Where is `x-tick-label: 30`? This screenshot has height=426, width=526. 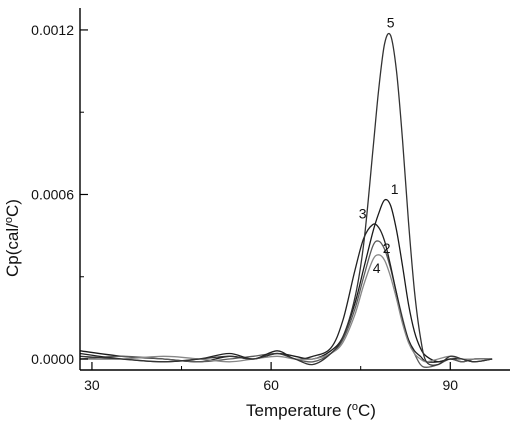
x-tick-label: 30 is located at coordinates (92, 385).